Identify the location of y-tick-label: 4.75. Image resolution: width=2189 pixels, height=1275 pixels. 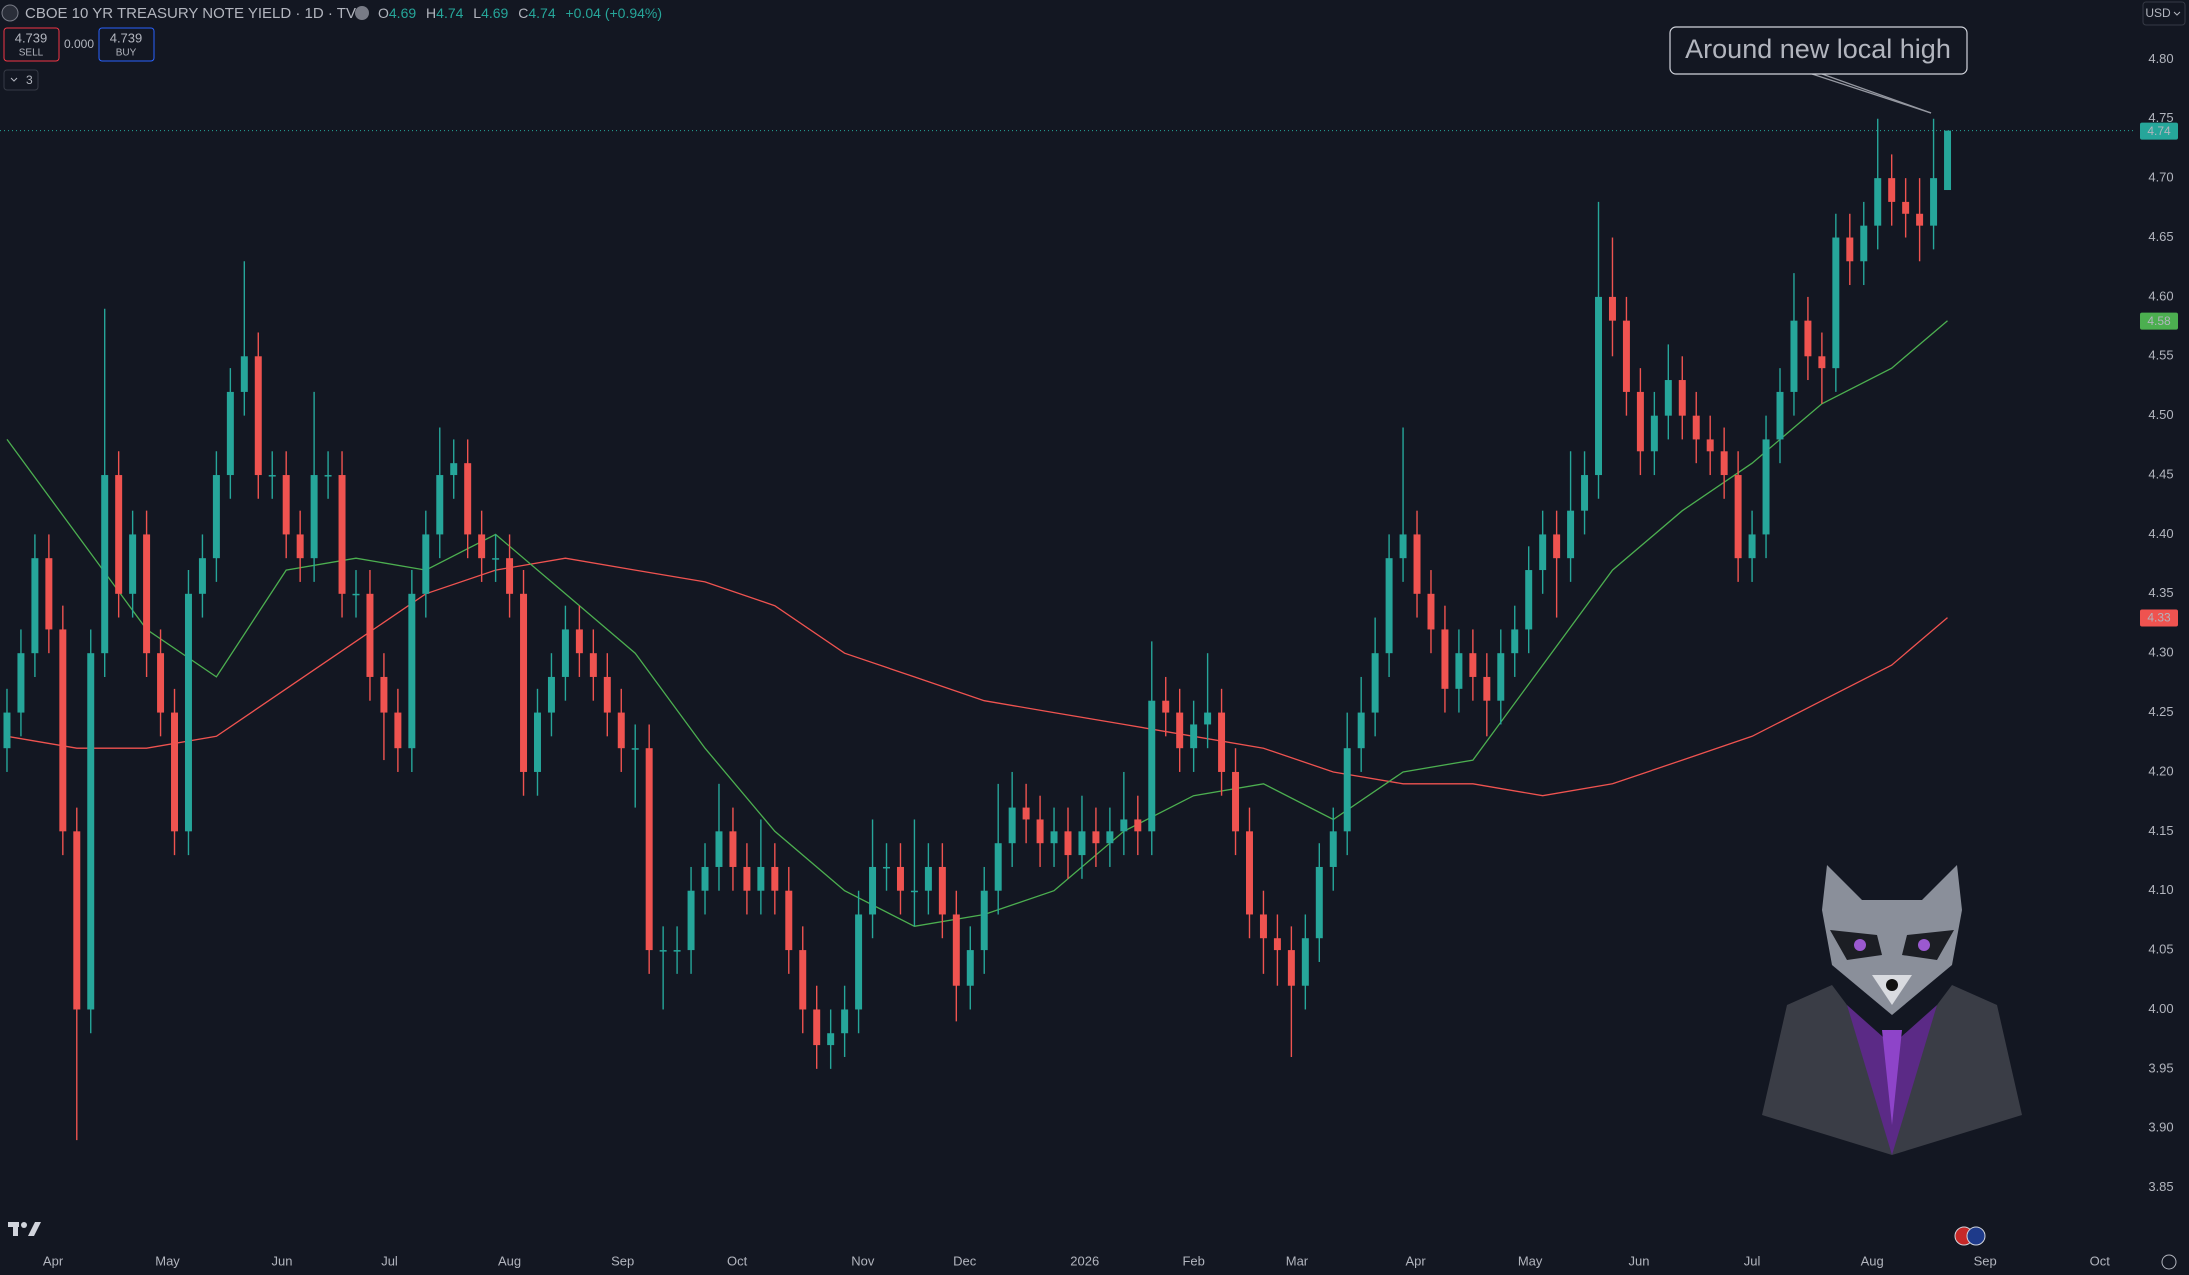
(2160, 117).